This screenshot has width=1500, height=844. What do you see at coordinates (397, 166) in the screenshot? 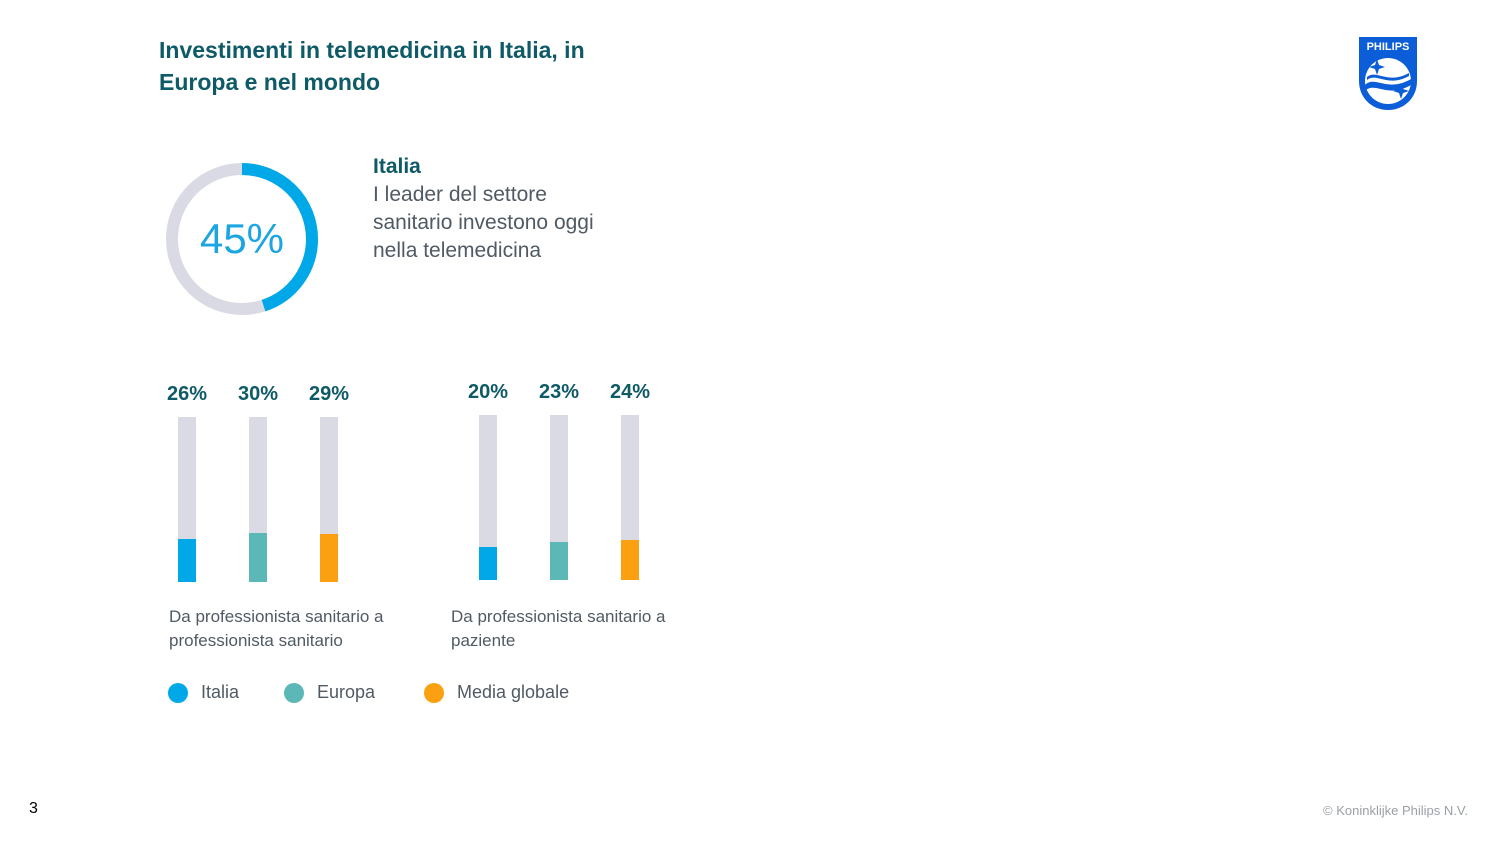
I see `highlight-heading: Italia` at bounding box center [397, 166].